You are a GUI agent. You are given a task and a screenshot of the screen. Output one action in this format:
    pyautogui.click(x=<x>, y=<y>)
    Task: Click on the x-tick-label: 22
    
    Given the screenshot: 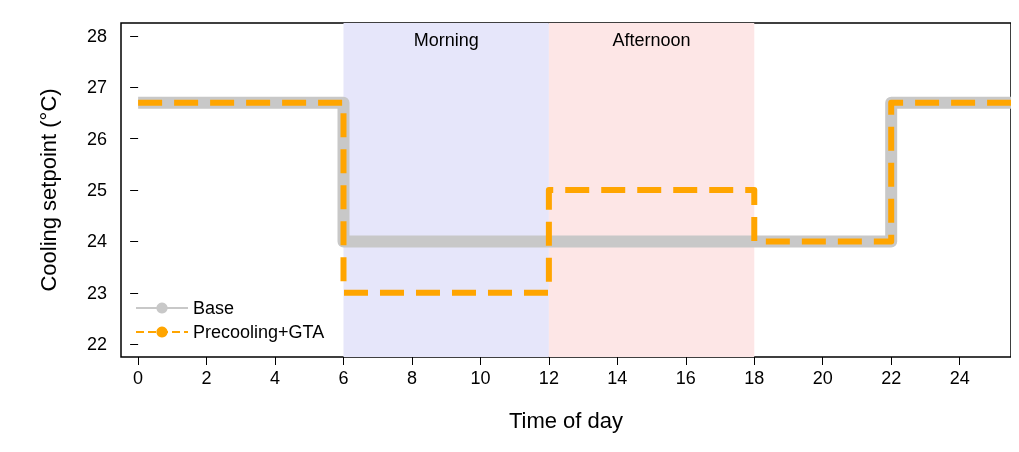 What is the action you would take?
    pyautogui.click(x=891, y=378)
    